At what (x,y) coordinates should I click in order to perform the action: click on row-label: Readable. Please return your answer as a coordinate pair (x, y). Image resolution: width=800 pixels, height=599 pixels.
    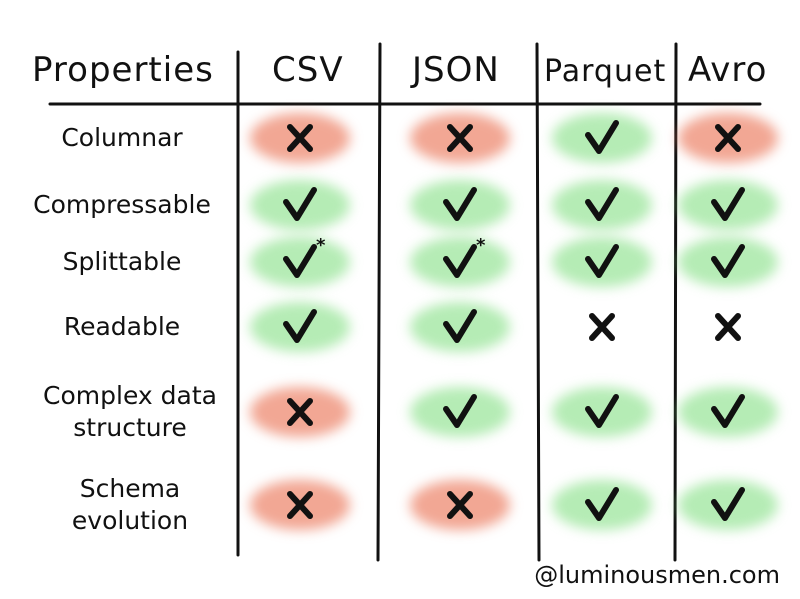
    Looking at the image, I should click on (122, 326).